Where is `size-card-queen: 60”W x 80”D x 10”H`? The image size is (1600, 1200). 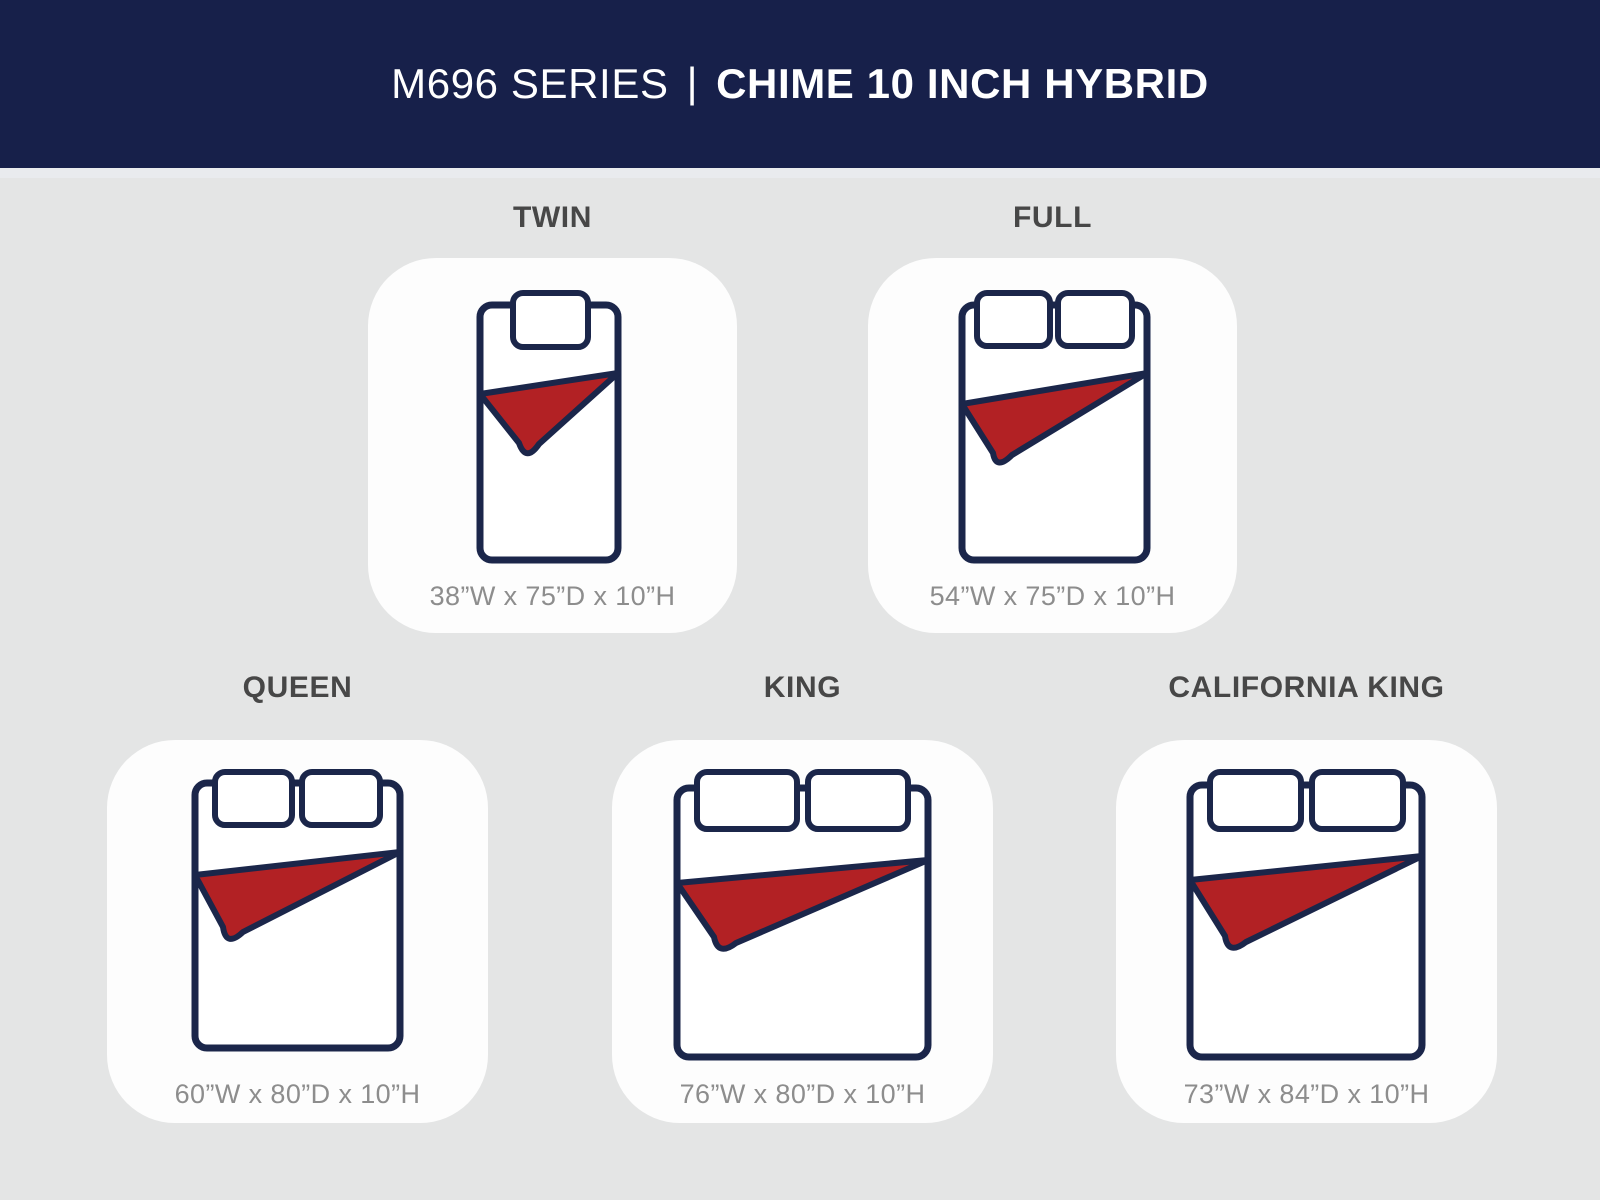 size-card-queen: 60”W x 80”D x 10”H is located at coordinates (297, 931).